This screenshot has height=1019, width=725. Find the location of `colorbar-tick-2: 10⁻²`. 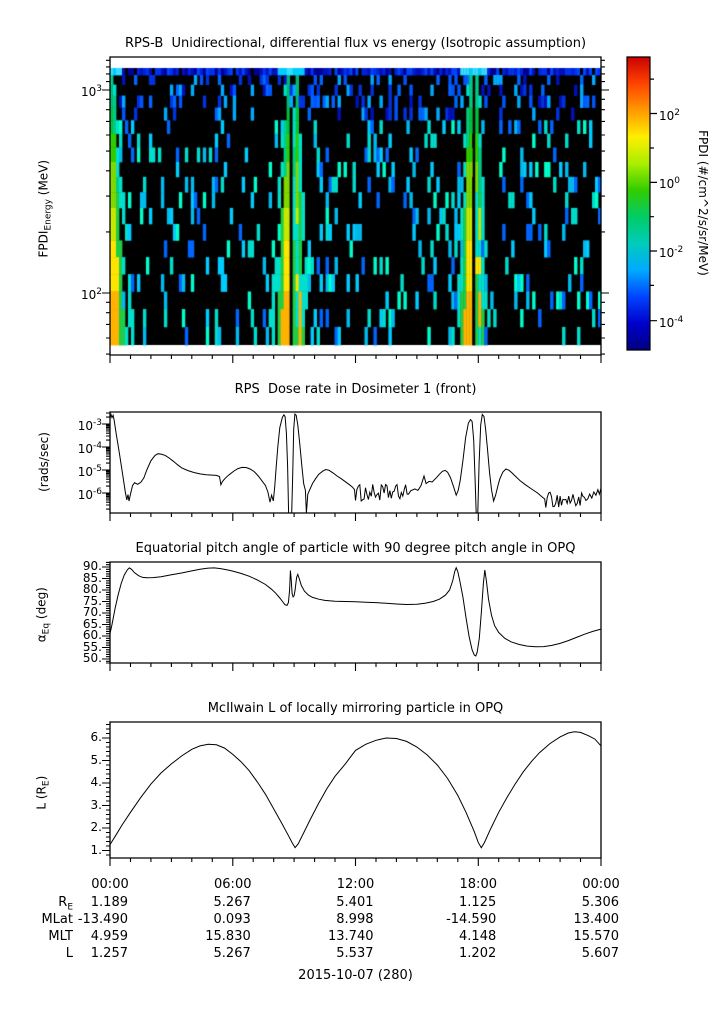

colorbar-tick-2: 10⁻² is located at coordinates (671, 252).